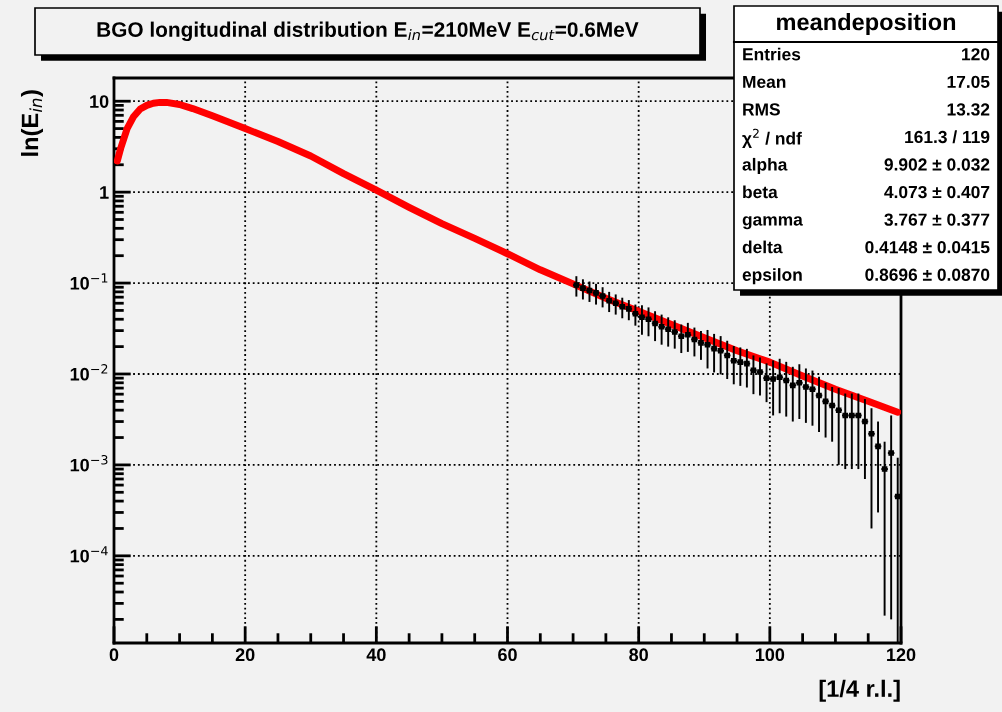  What do you see at coordinates (99, 101) in the screenshot?
I see `y-tick-label: 10` at bounding box center [99, 101].